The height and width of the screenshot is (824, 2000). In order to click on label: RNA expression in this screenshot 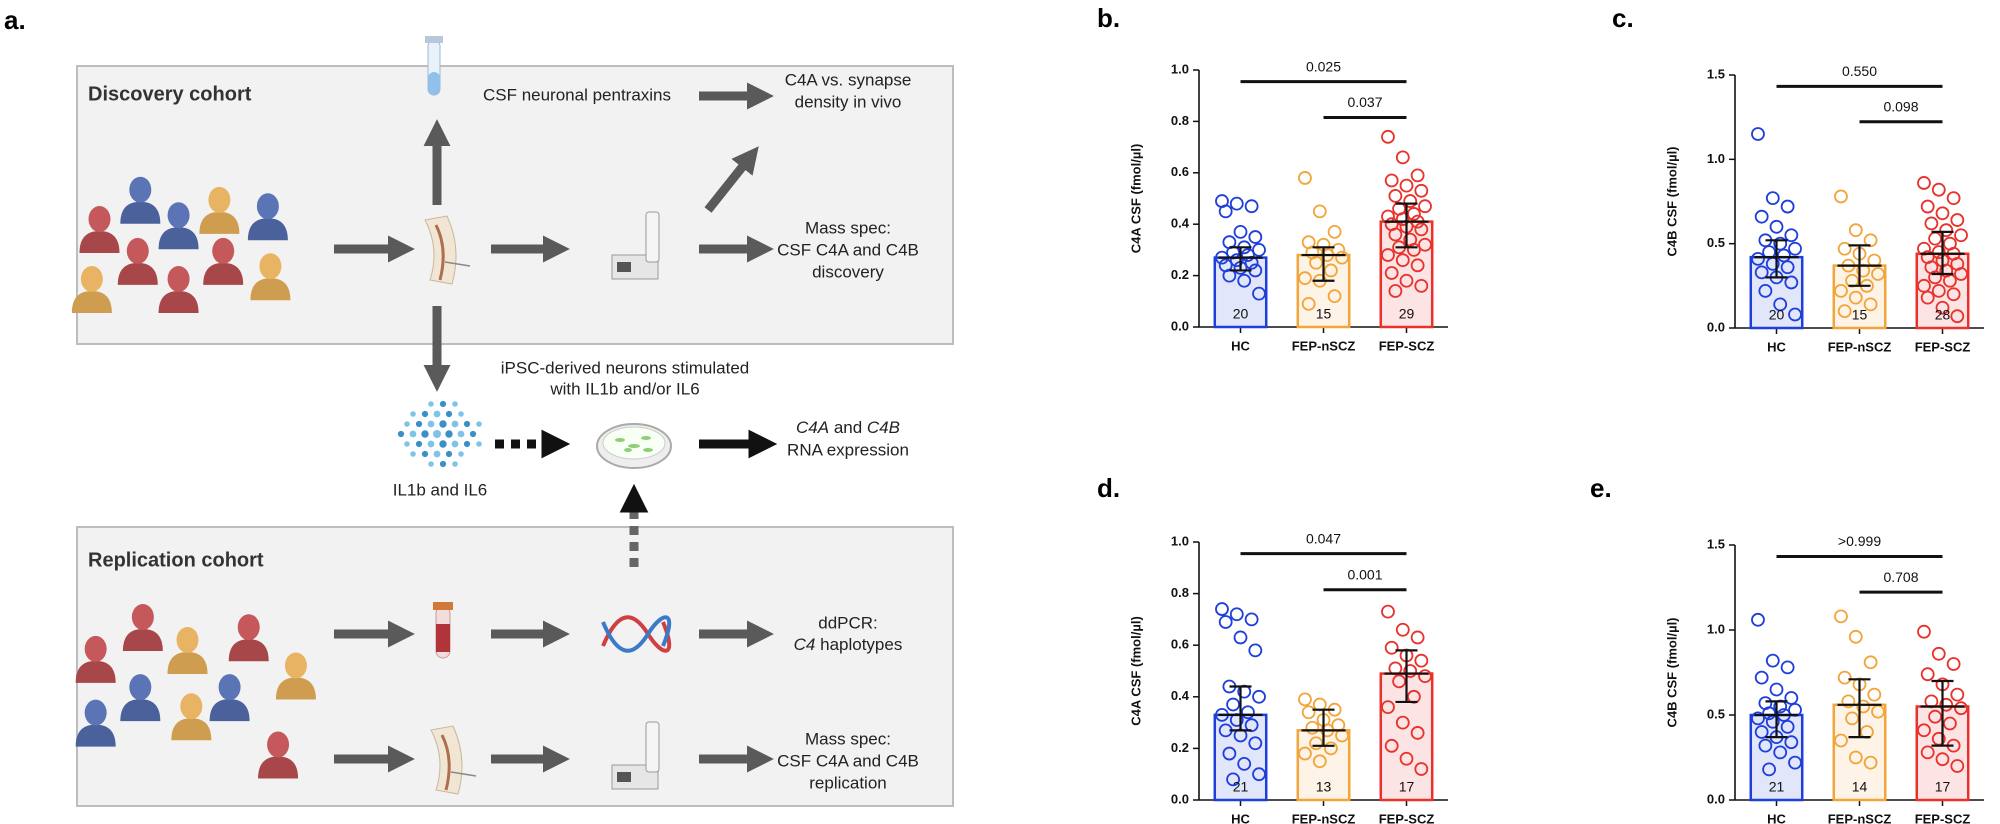, I will do `click(848, 449)`.